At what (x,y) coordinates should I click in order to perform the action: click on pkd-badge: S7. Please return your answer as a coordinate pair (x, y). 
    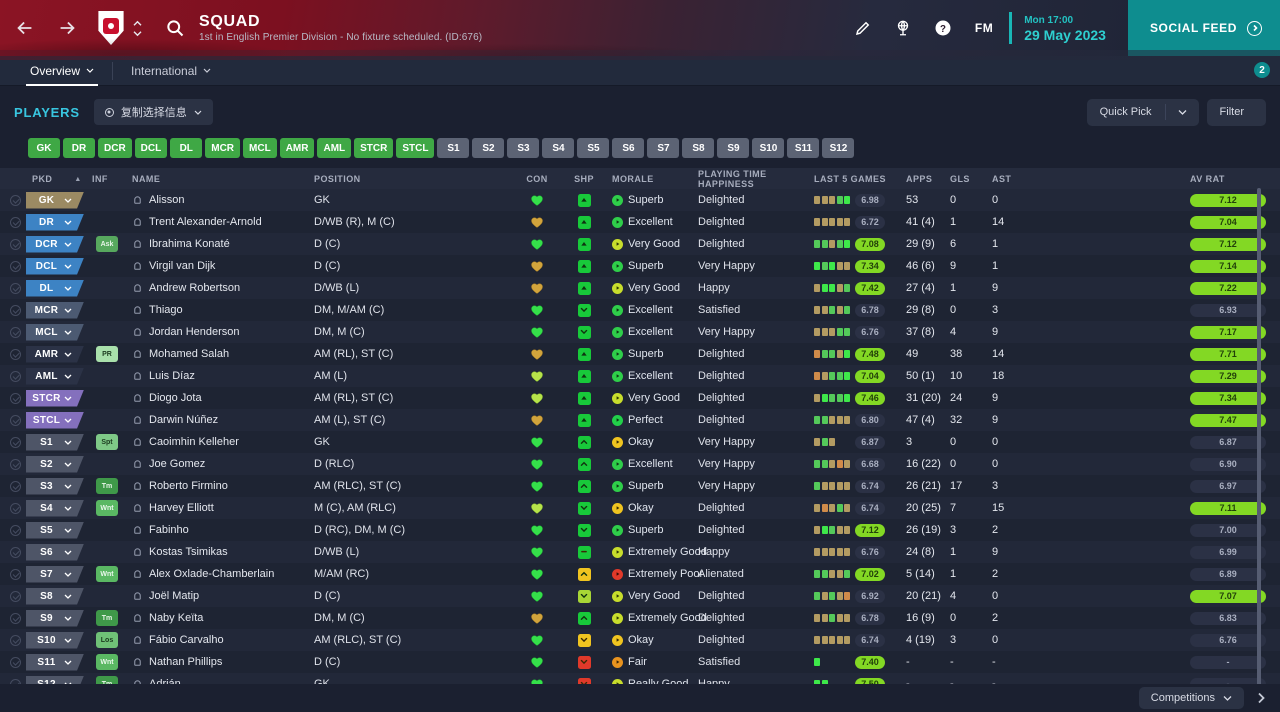
    Looking at the image, I should click on (55, 574).